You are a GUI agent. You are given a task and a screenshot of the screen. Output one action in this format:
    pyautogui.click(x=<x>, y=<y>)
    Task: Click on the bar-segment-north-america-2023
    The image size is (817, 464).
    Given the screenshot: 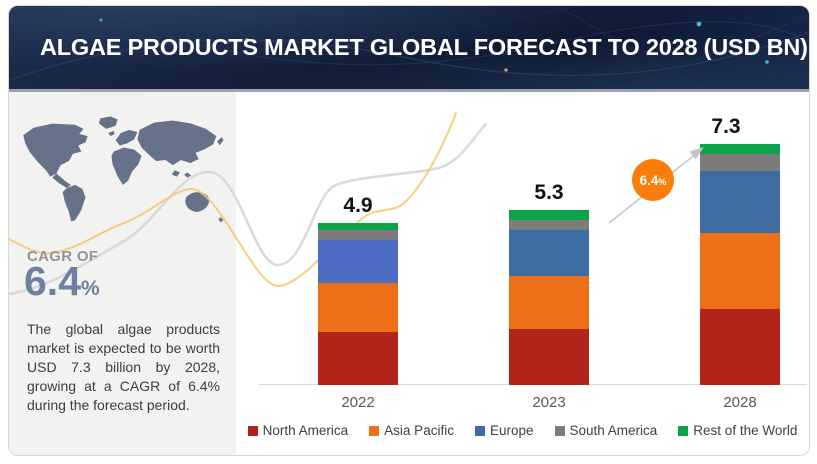 What is the action you would take?
    pyautogui.click(x=549, y=356)
    